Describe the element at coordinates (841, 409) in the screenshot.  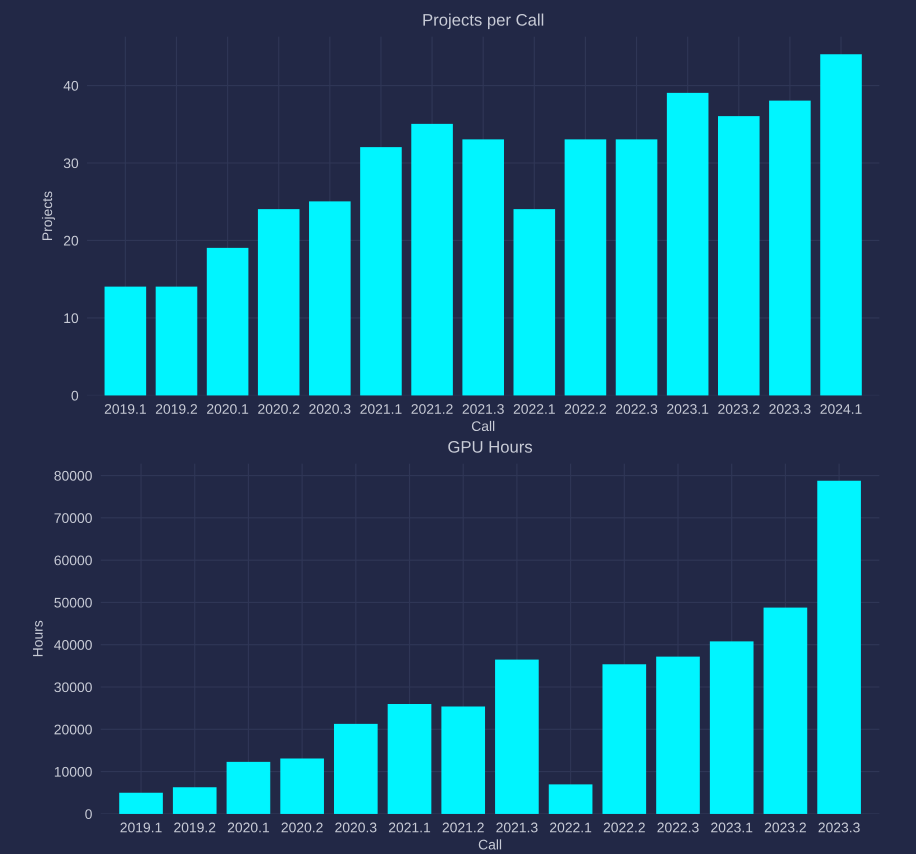
I see `x-tick-label: 2024.1` at that location.